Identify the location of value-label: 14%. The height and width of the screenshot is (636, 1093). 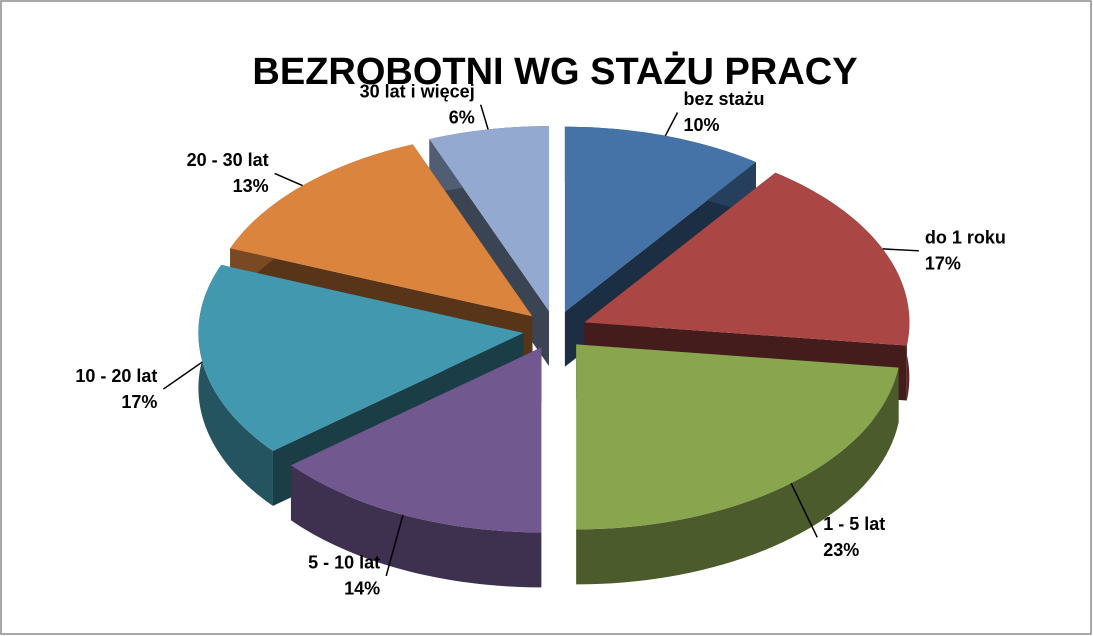
(362, 589).